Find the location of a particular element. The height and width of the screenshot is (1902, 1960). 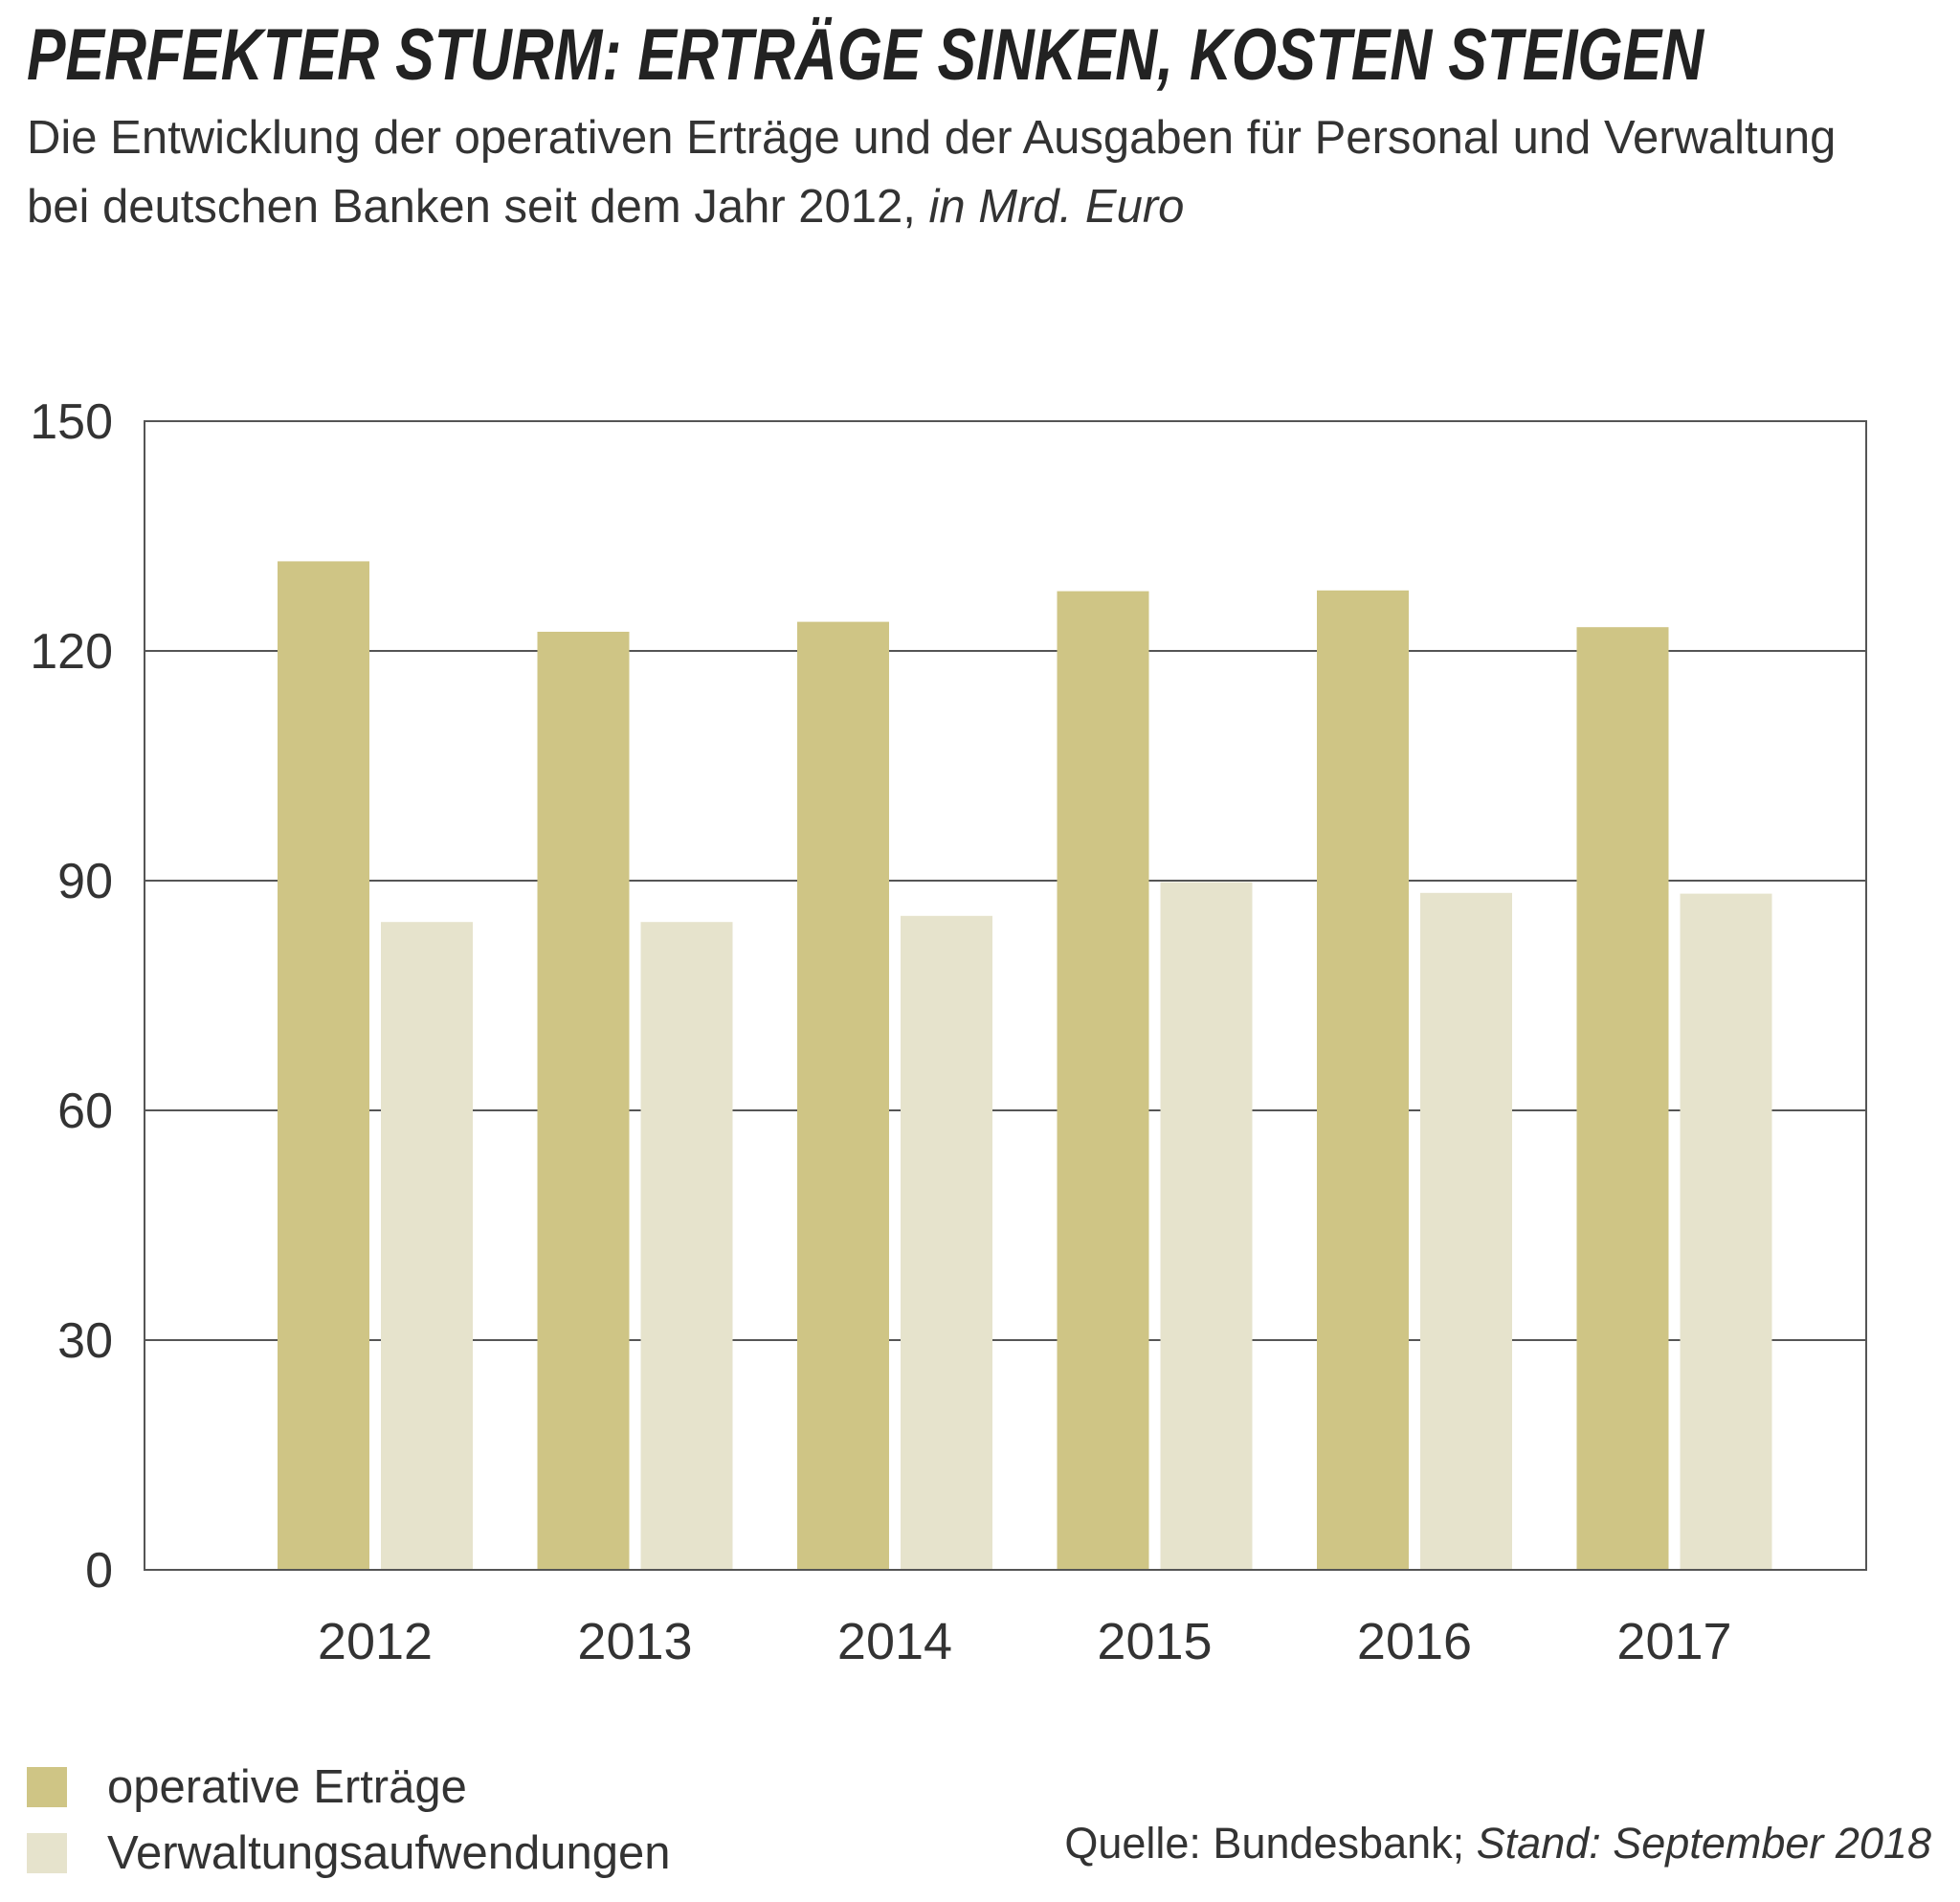

legend-item-ertraege: operative Erträge is located at coordinates (247, 1787).